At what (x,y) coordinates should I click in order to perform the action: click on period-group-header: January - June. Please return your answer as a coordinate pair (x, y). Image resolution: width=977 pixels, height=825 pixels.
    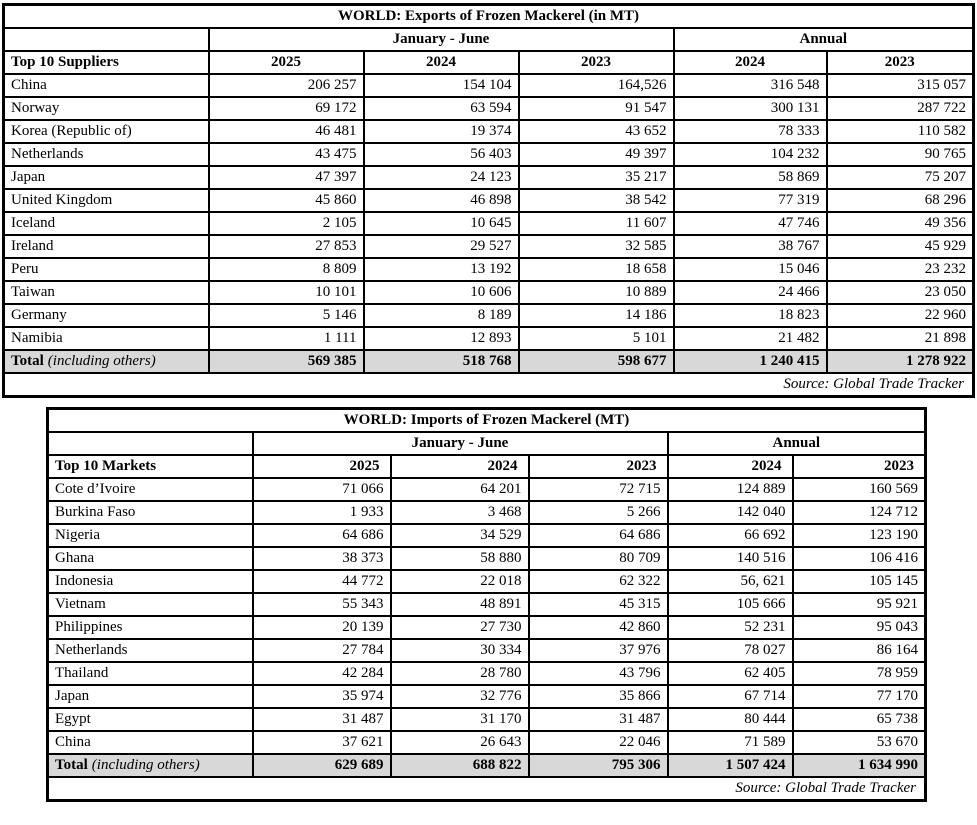
    Looking at the image, I should click on (441, 39).